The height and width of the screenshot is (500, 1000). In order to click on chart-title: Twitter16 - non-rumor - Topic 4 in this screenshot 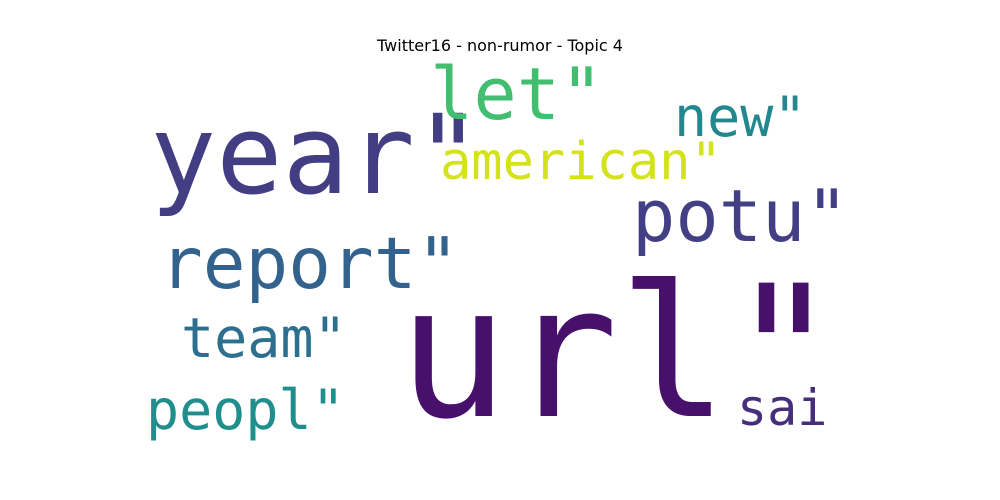, I will do `click(500, 45)`.